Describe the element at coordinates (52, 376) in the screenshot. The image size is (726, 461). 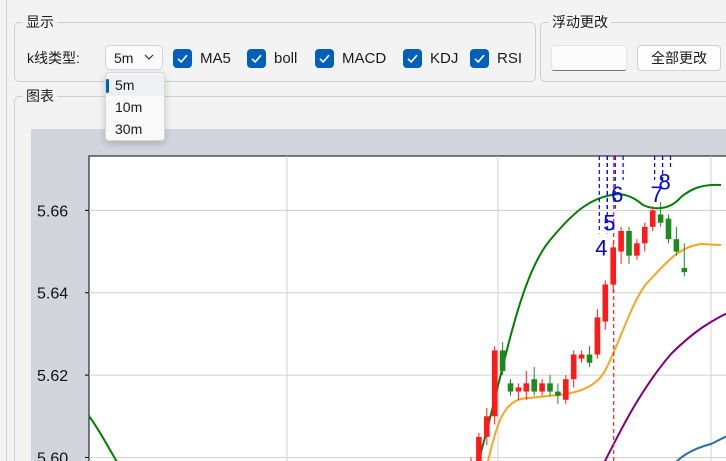
I see `y-tick-label: 5.62` at that location.